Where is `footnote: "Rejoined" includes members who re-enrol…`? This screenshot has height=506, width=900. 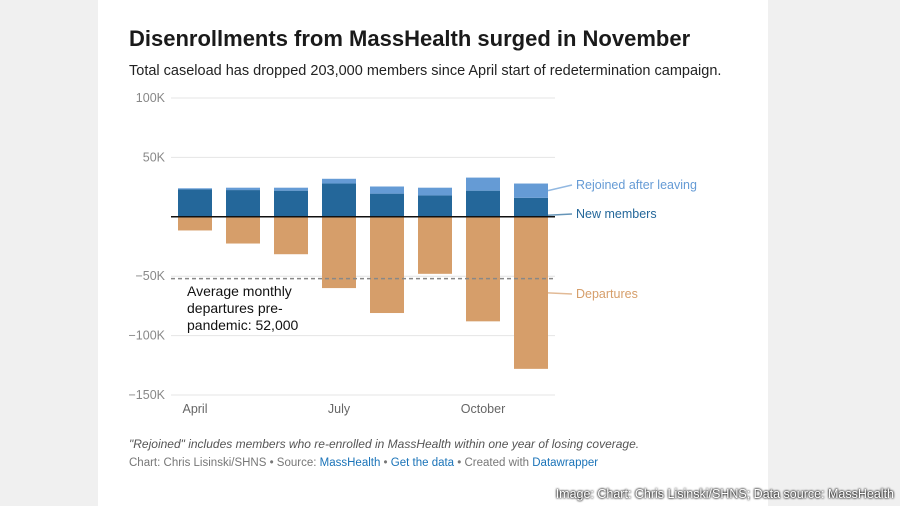
footnote: "Rejoined" includes members who re-enrol… is located at coordinates (384, 444).